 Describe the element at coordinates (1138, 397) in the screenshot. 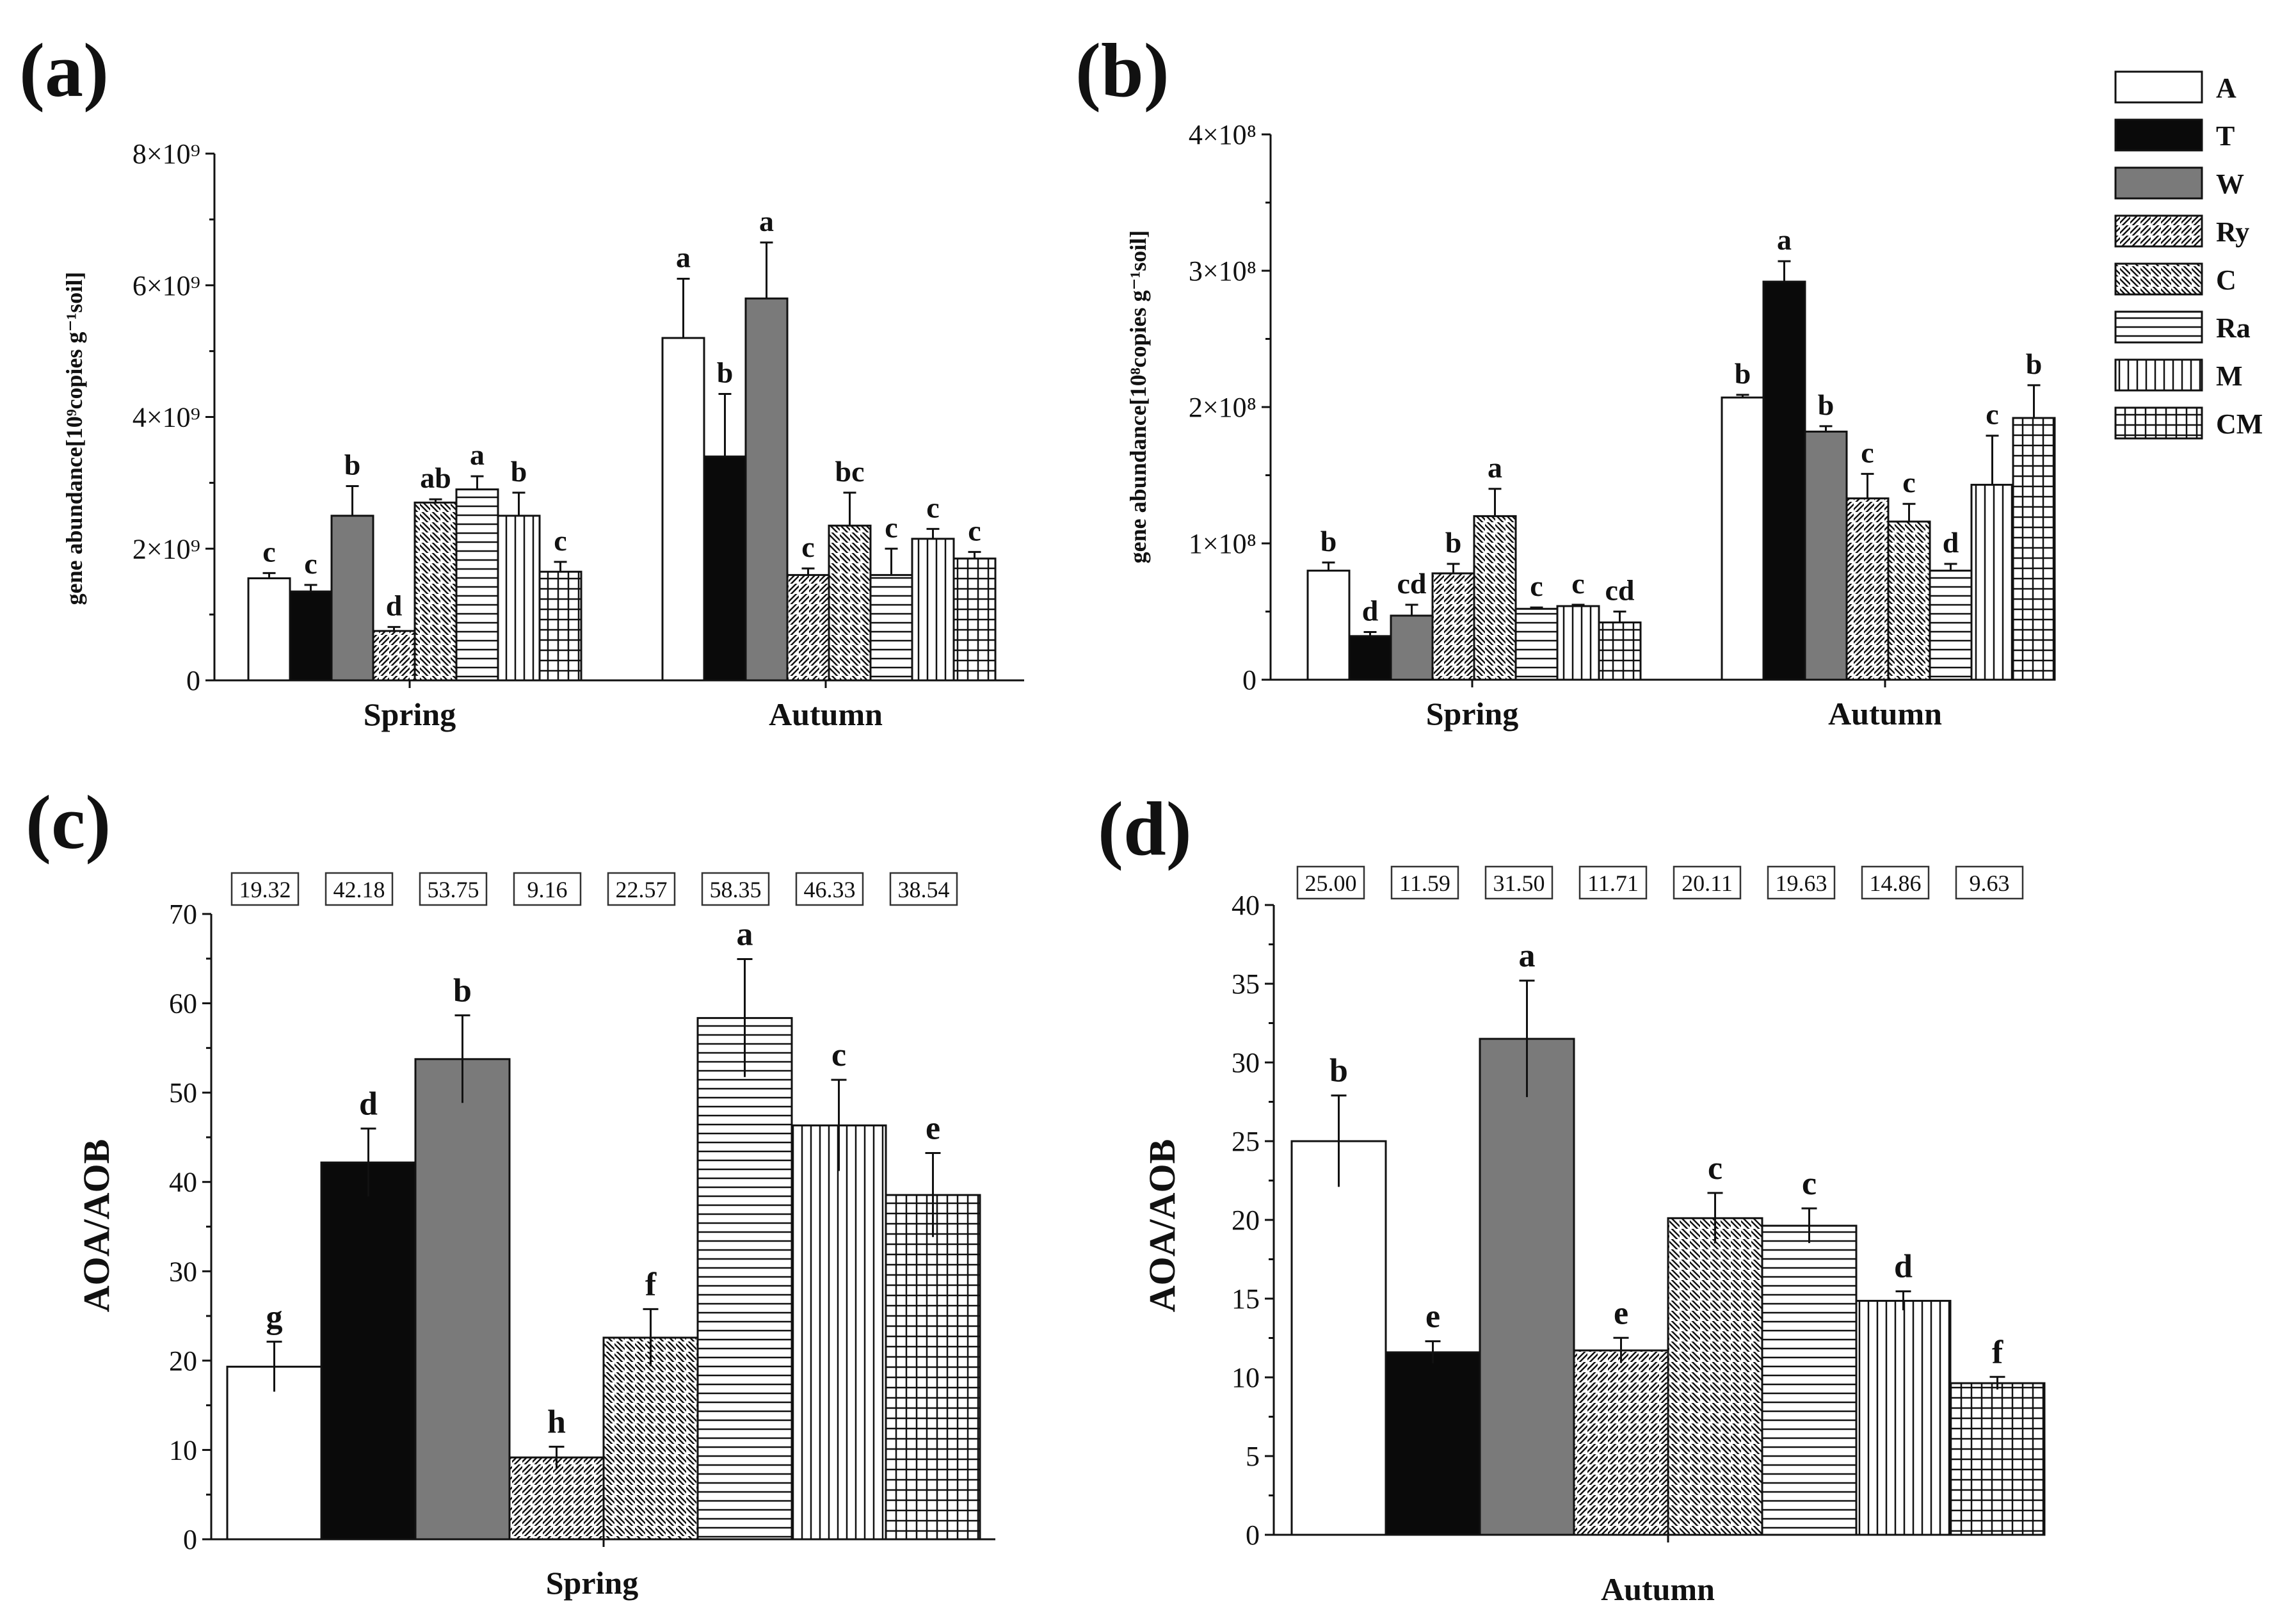

I see `y-axis-title-b: gene abundance[10⁸copies g⁻¹soil]` at that location.